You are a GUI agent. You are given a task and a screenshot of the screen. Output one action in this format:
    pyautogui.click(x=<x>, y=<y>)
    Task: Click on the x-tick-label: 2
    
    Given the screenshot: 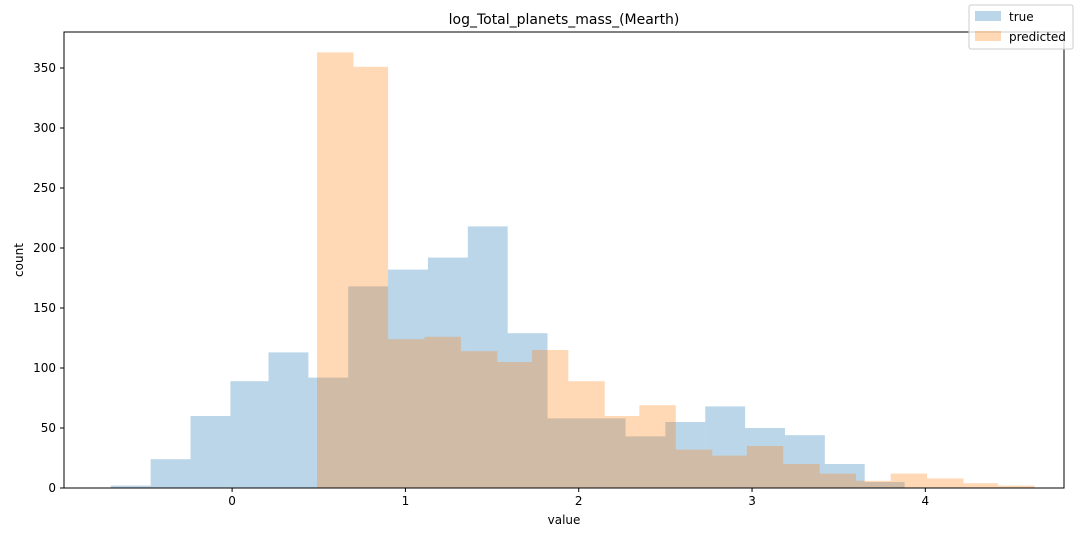 What is the action you would take?
    pyautogui.click(x=579, y=501)
    